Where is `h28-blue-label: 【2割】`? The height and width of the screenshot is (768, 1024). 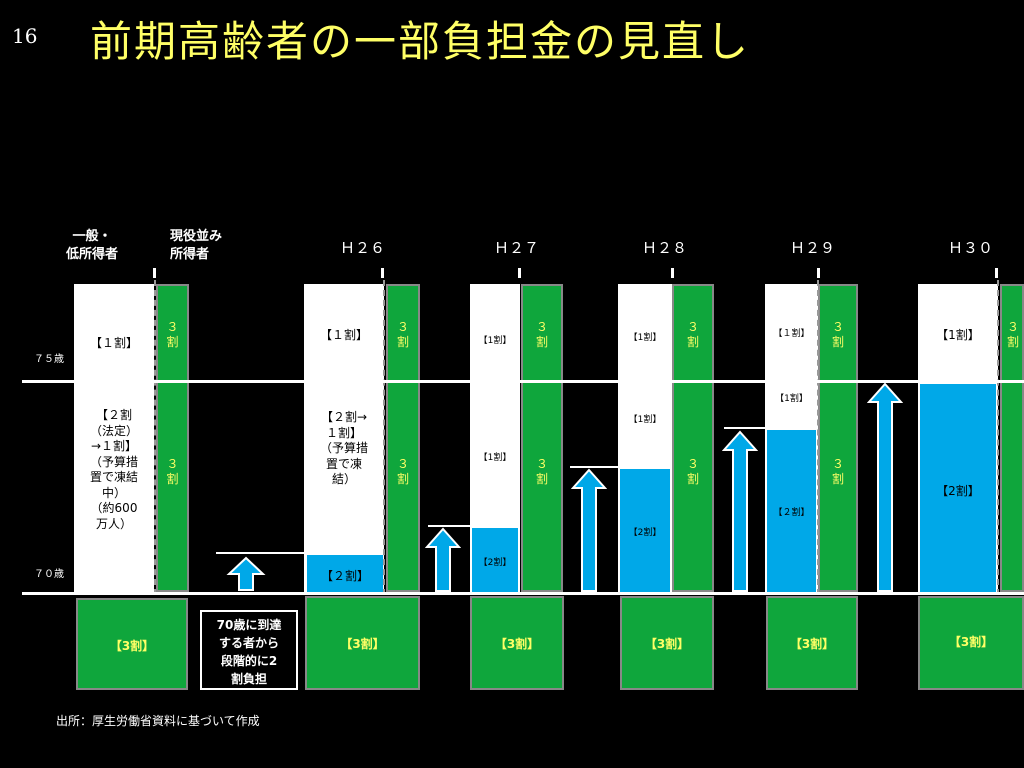 h28-blue-label: 【2割】 is located at coordinates (645, 533).